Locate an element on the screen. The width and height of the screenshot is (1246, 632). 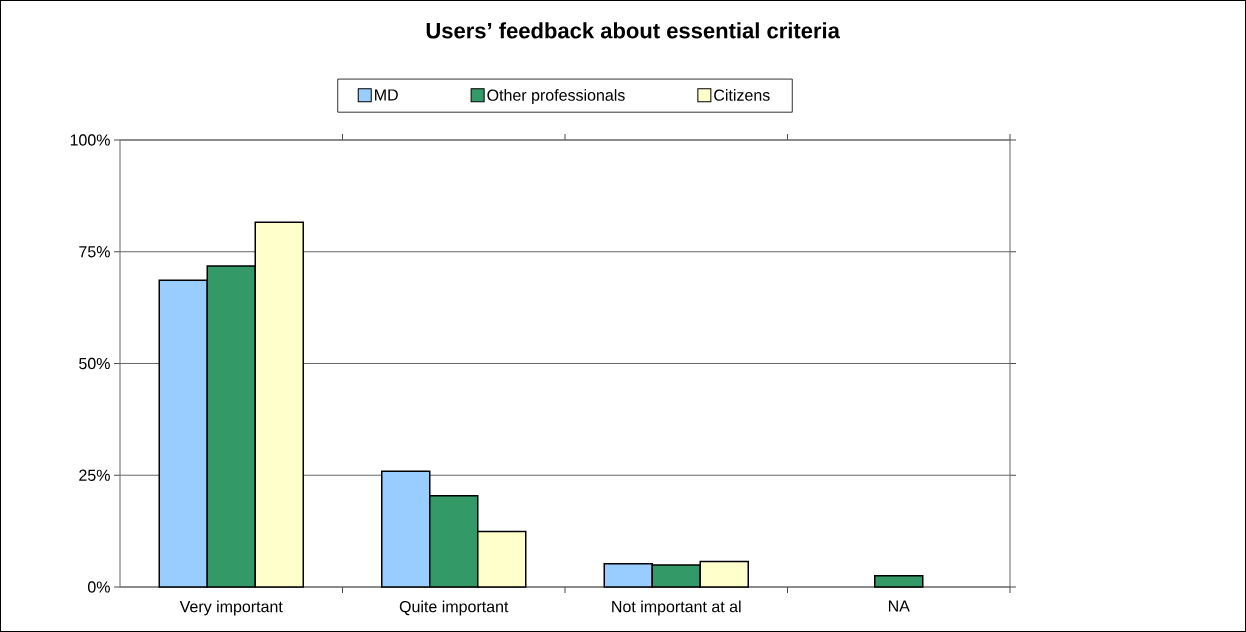
y-tick-label: 50% is located at coordinates (94, 363).